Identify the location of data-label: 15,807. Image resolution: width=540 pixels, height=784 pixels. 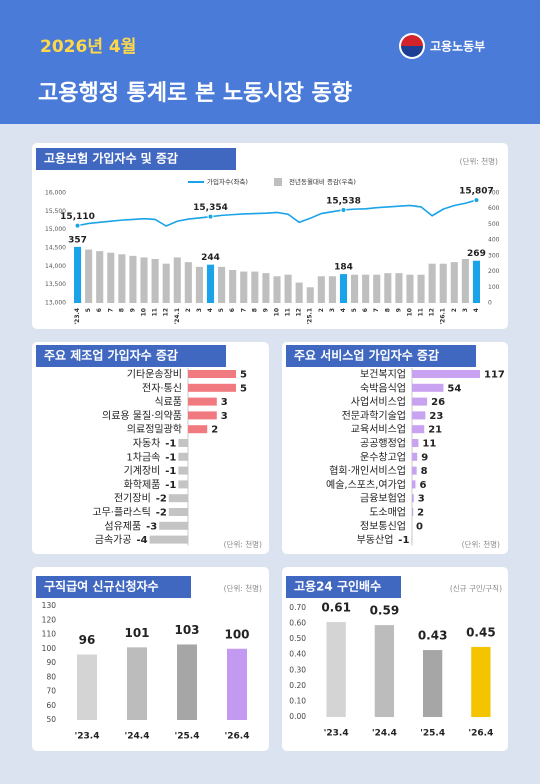
(476, 192).